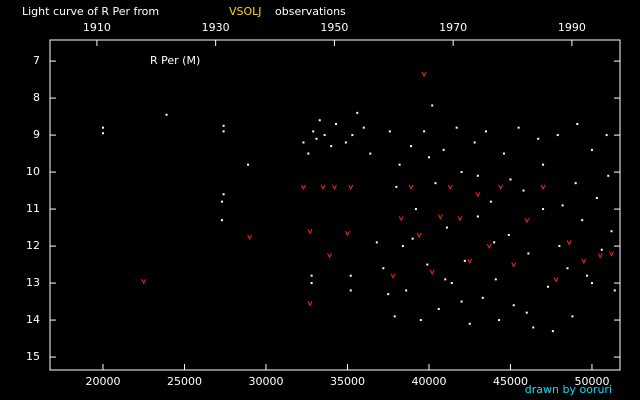 The width and height of the screenshot is (640, 400). What do you see at coordinates (265, 381) in the screenshot?
I see `x-tick-label: 30000` at bounding box center [265, 381].